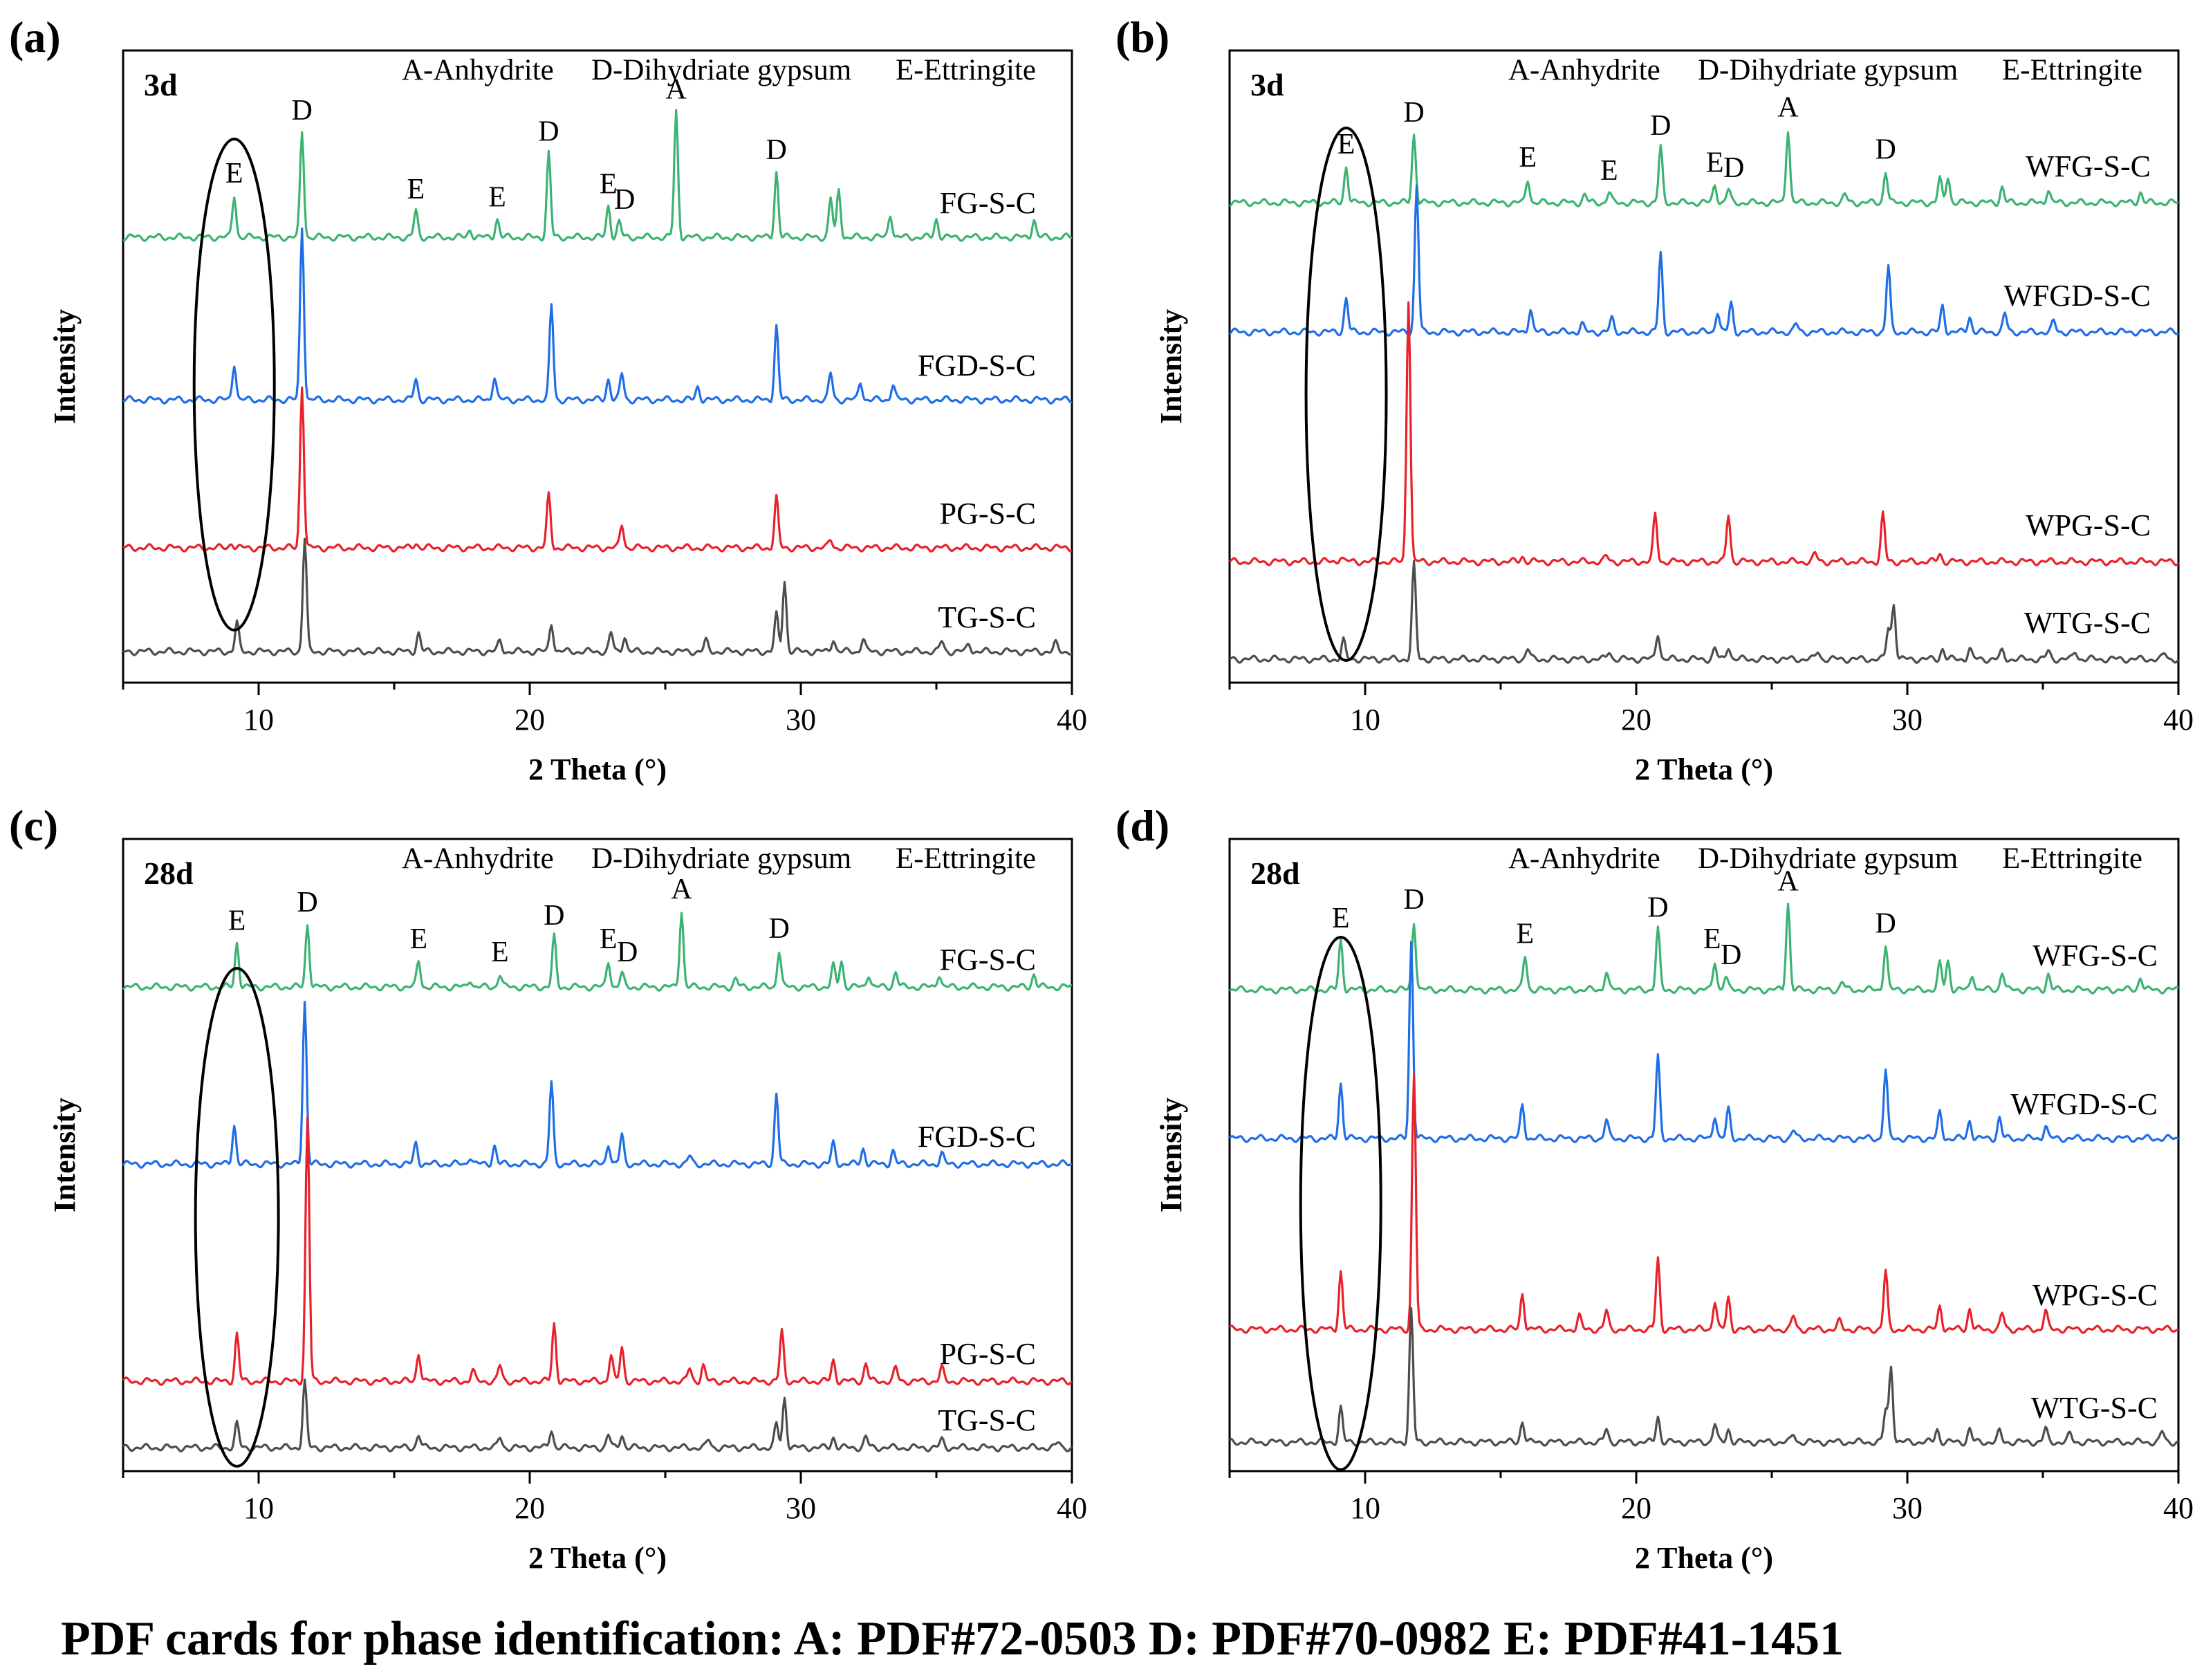 The image size is (2204, 1680). What do you see at coordinates (33, 825) in the screenshot?
I see `panel-label: (c)` at bounding box center [33, 825].